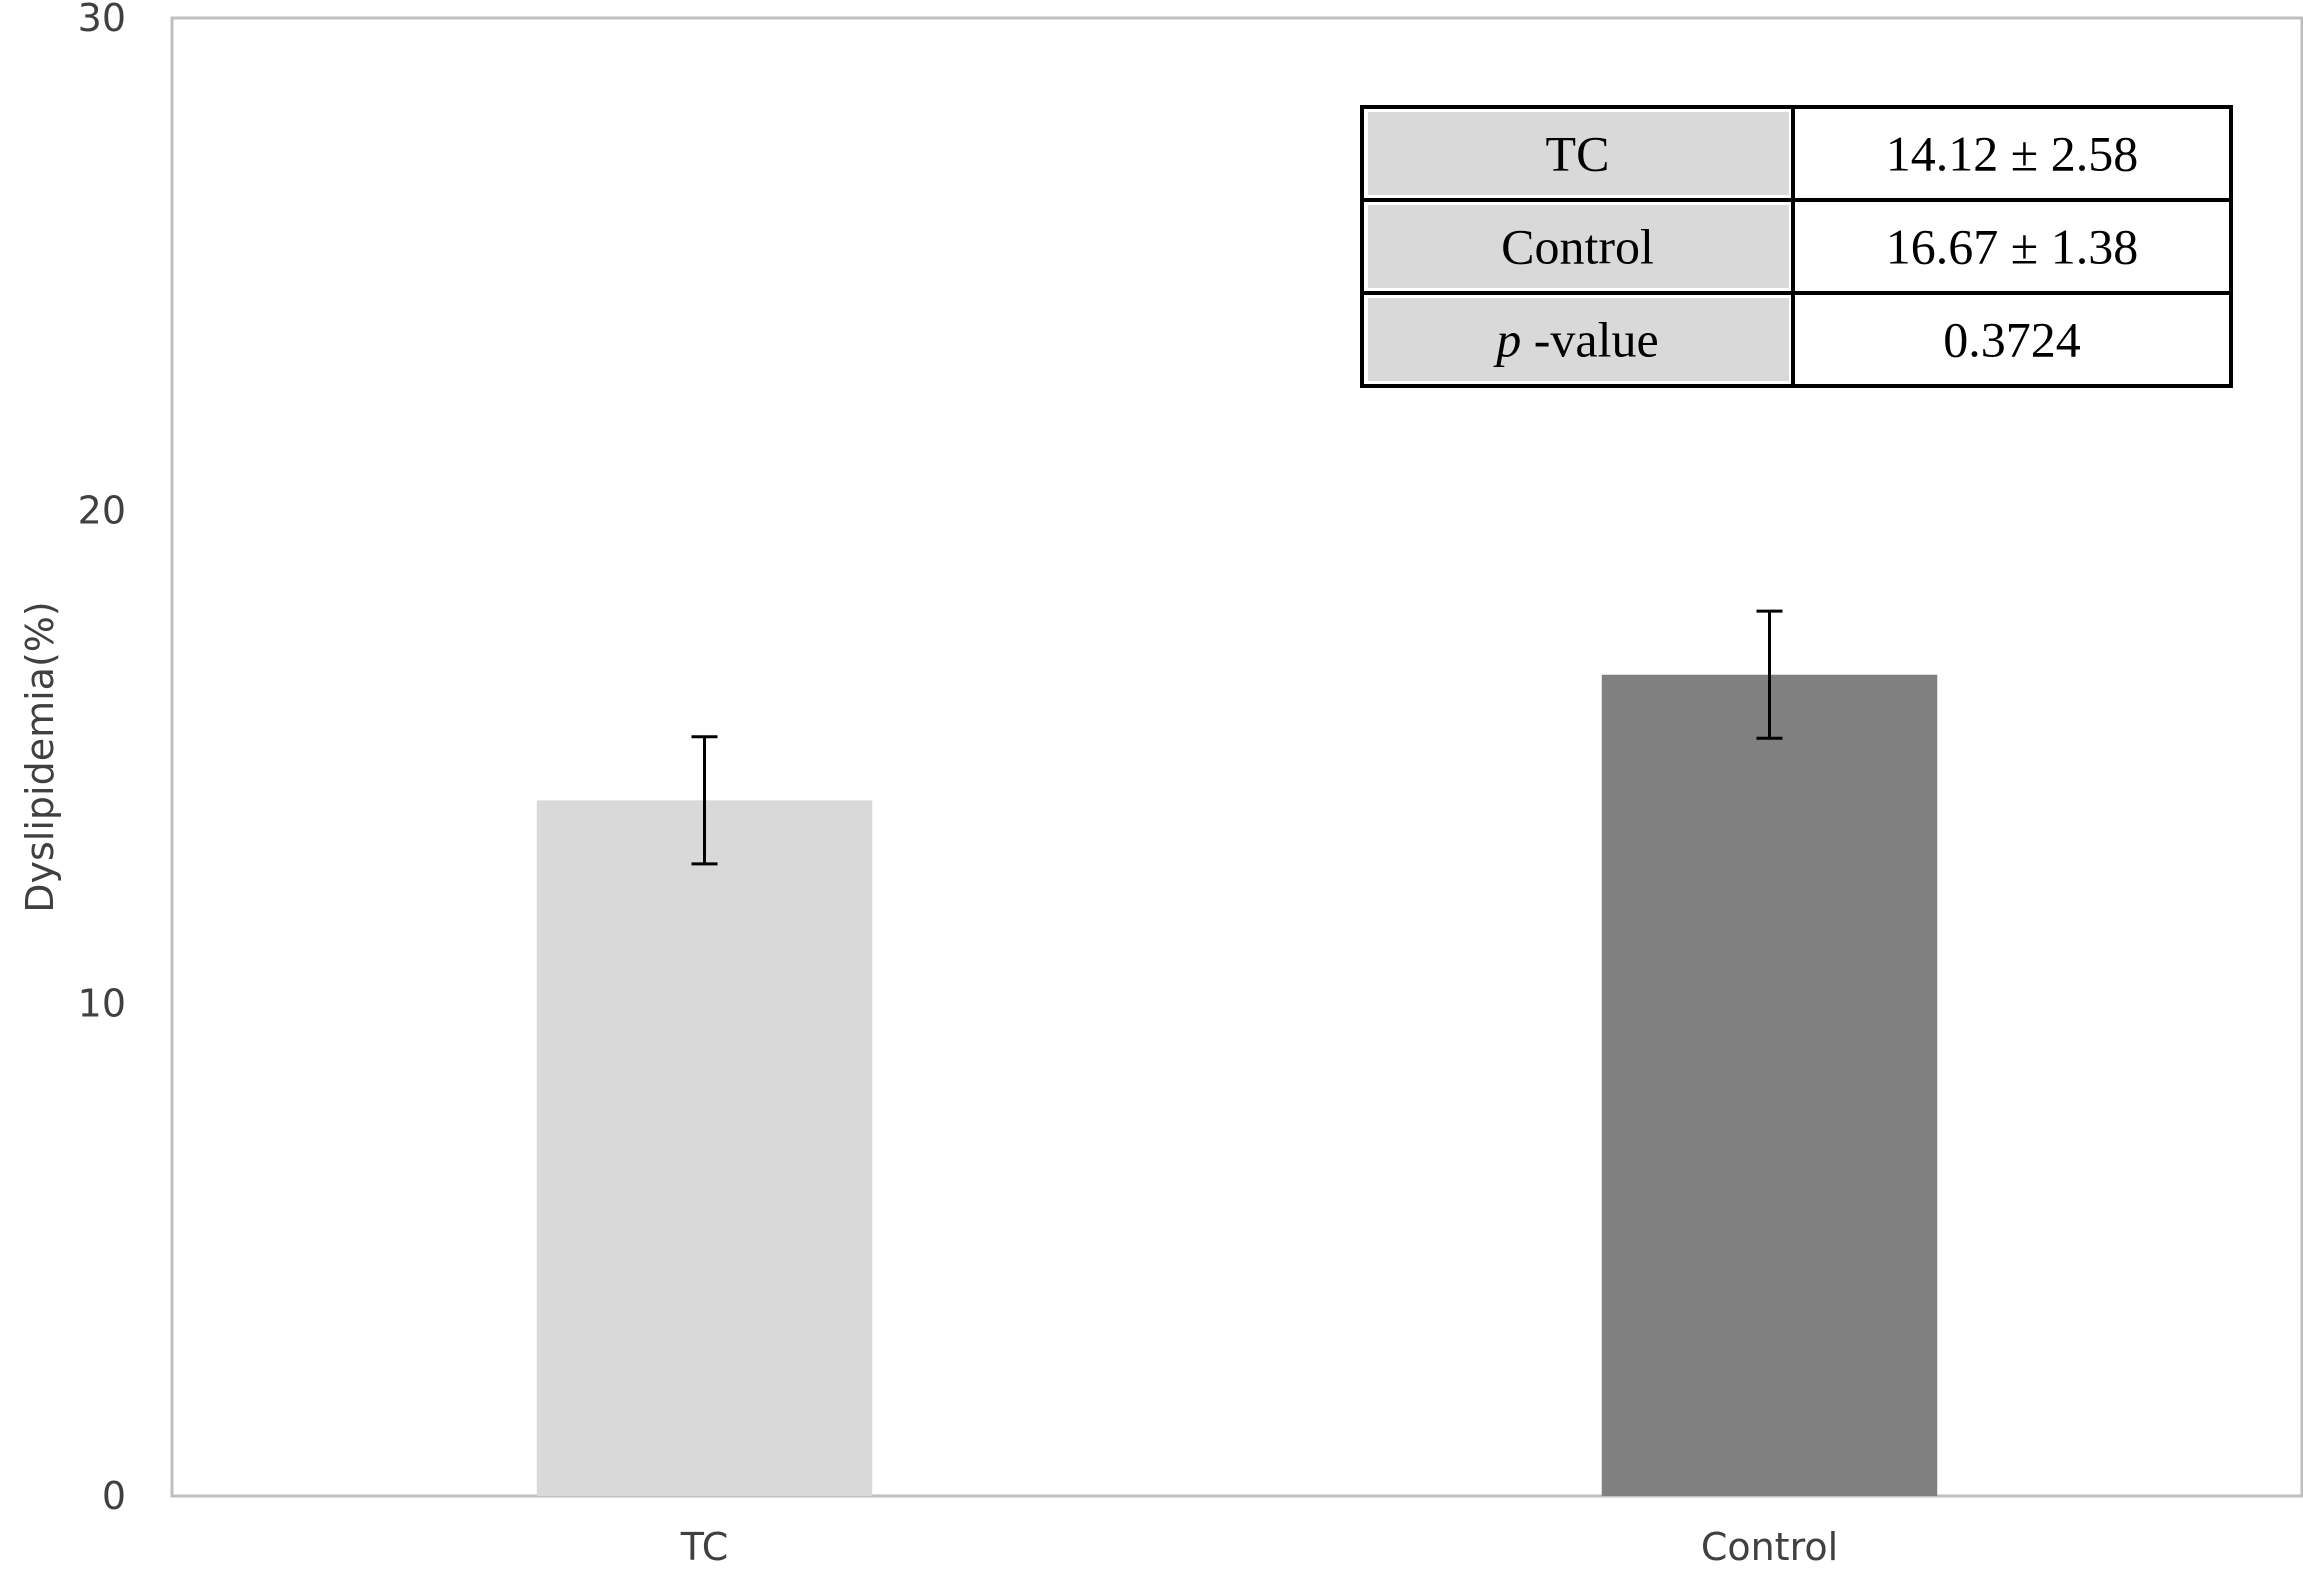  What do you see at coordinates (1769, 674) in the screenshot?
I see `error-bar-control` at bounding box center [1769, 674].